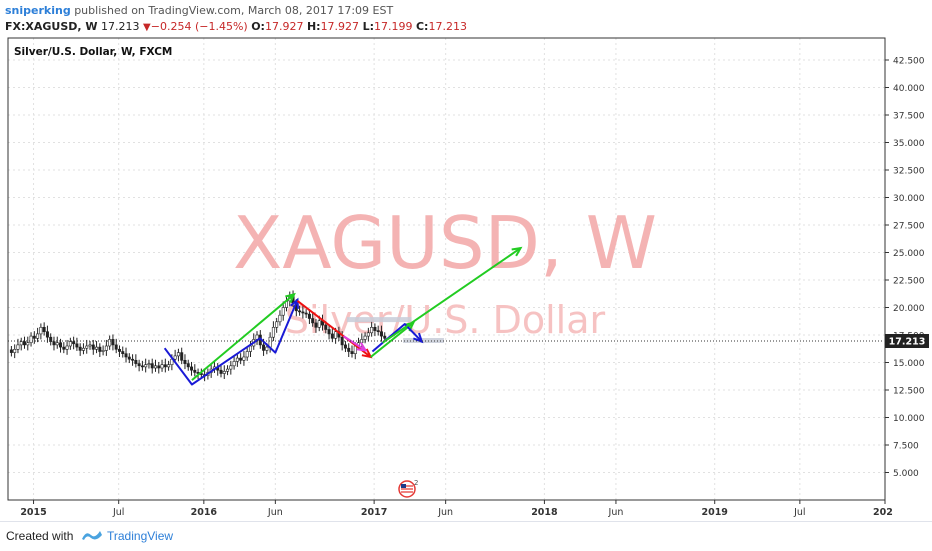  What do you see at coordinates (313, 26) in the screenshot?
I see `high-label: H:` at bounding box center [313, 26].